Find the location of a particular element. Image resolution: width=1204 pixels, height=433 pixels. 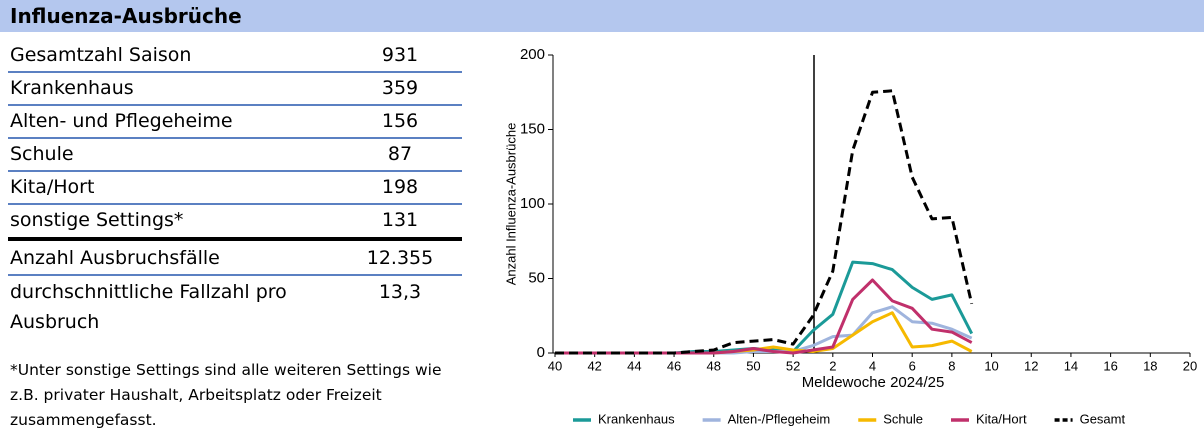

row-label: Alten- und Pflegeheime is located at coordinates (121, 121).